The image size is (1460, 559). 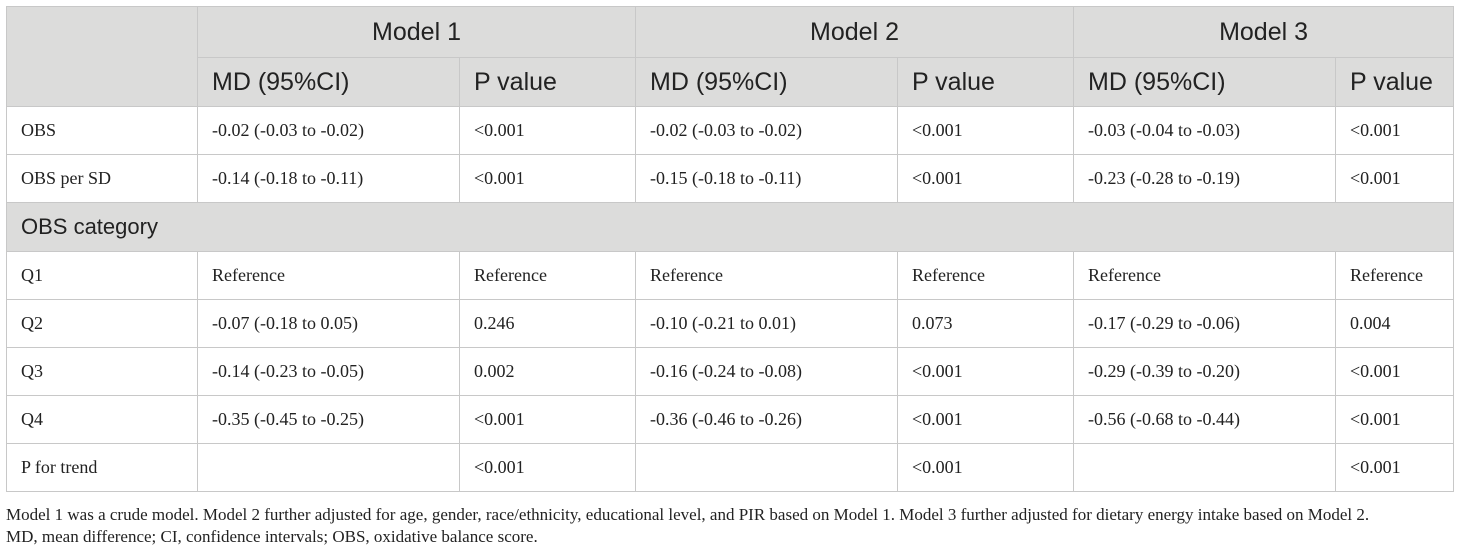 I want to click on table-cell: -0.14 (-0.18 to -0.11), so click(x=328, y=178).